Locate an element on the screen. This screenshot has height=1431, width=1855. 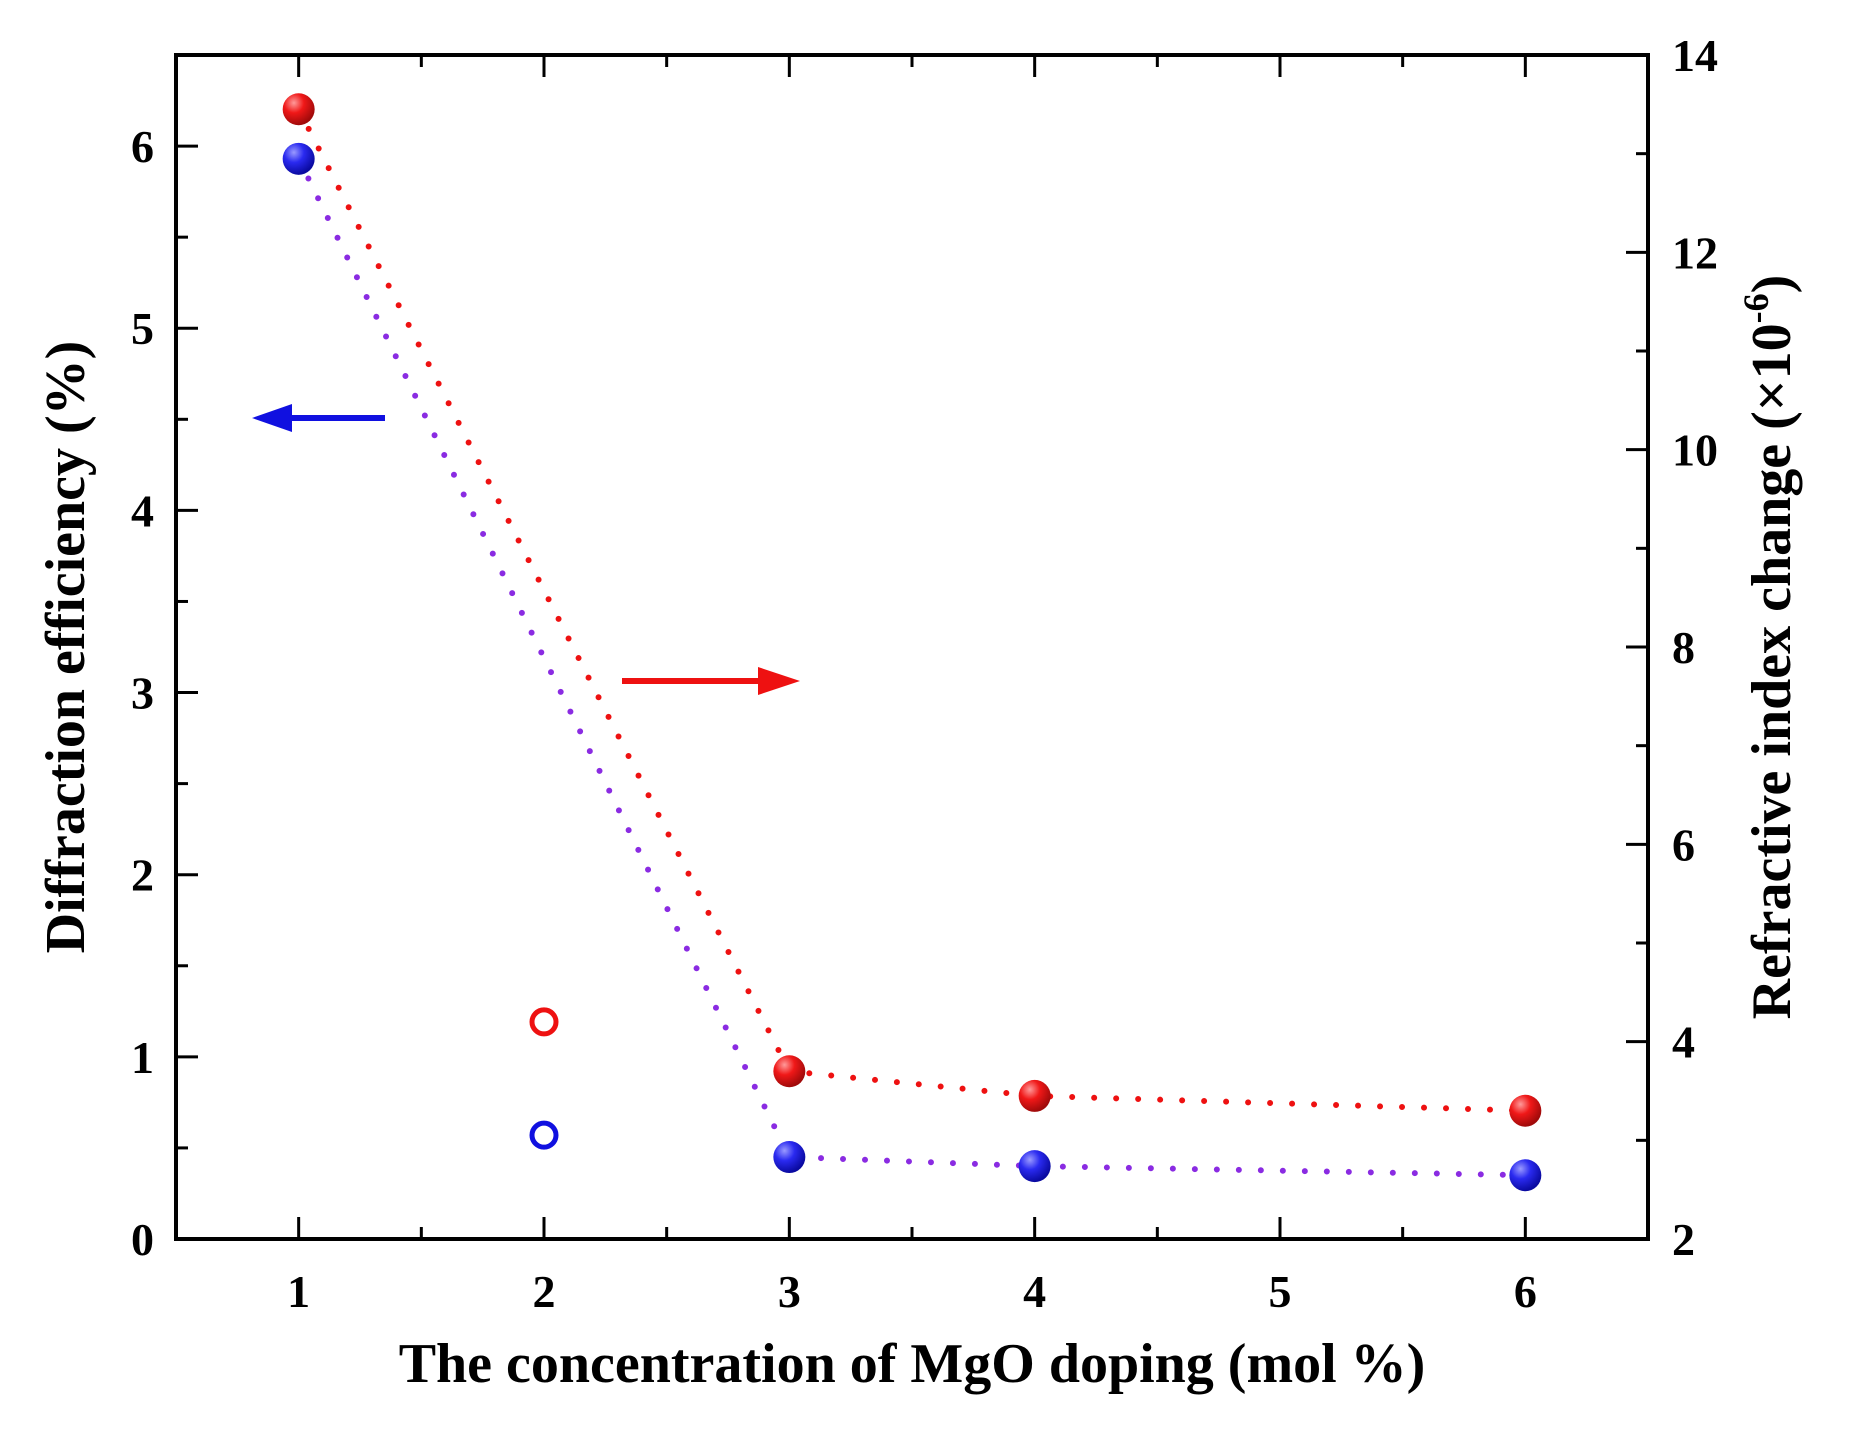
data-point-open-red is located at coordinates (544, 1022).